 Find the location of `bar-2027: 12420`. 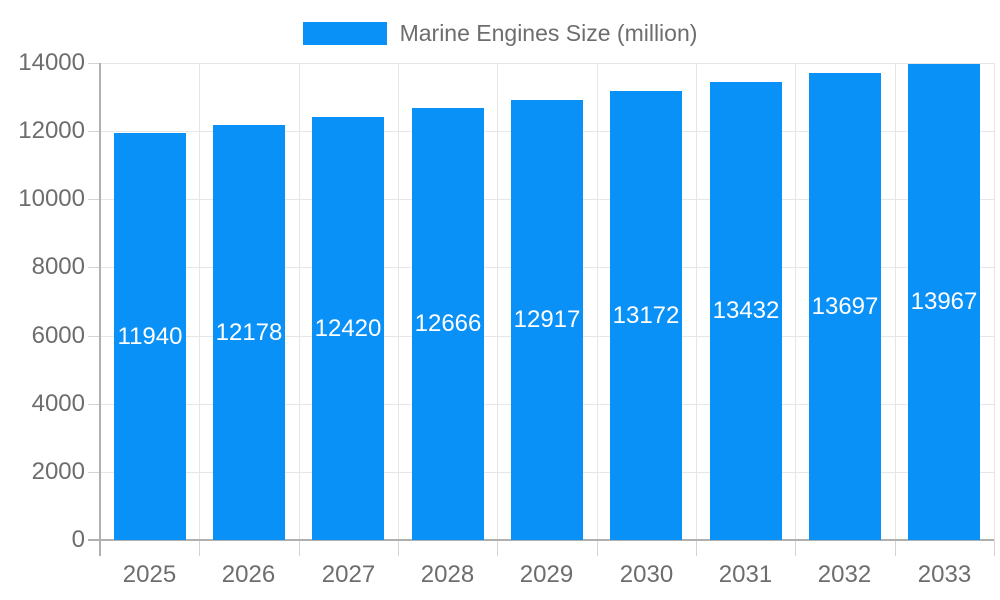

bar-2027: 12420 is located at coordinates (348, 328).